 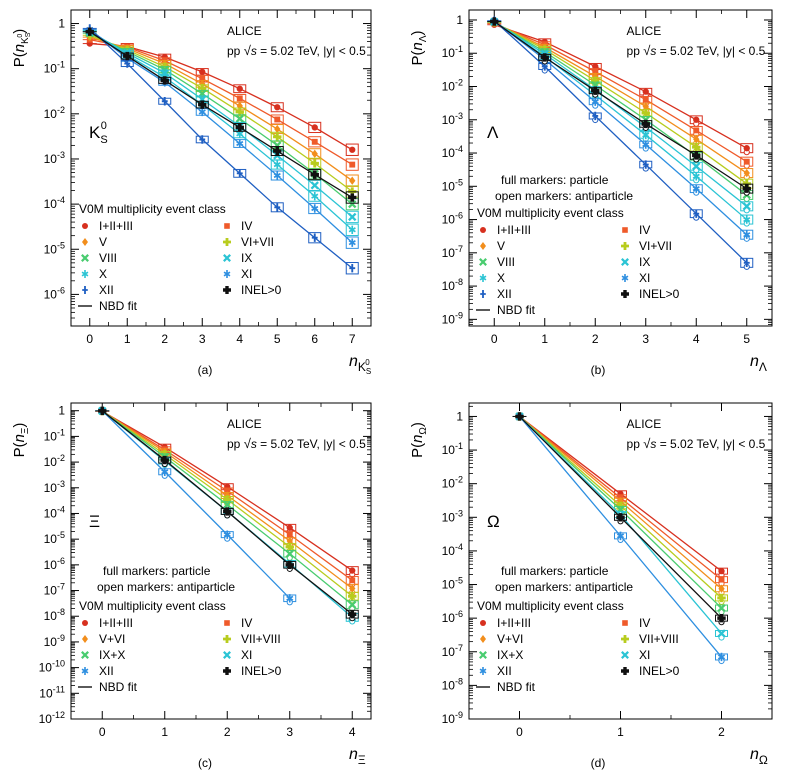 What do you see at coordinates (504, 294) in the screenshot?
I see `legend-label: XII` at bounding box center [504, 294].